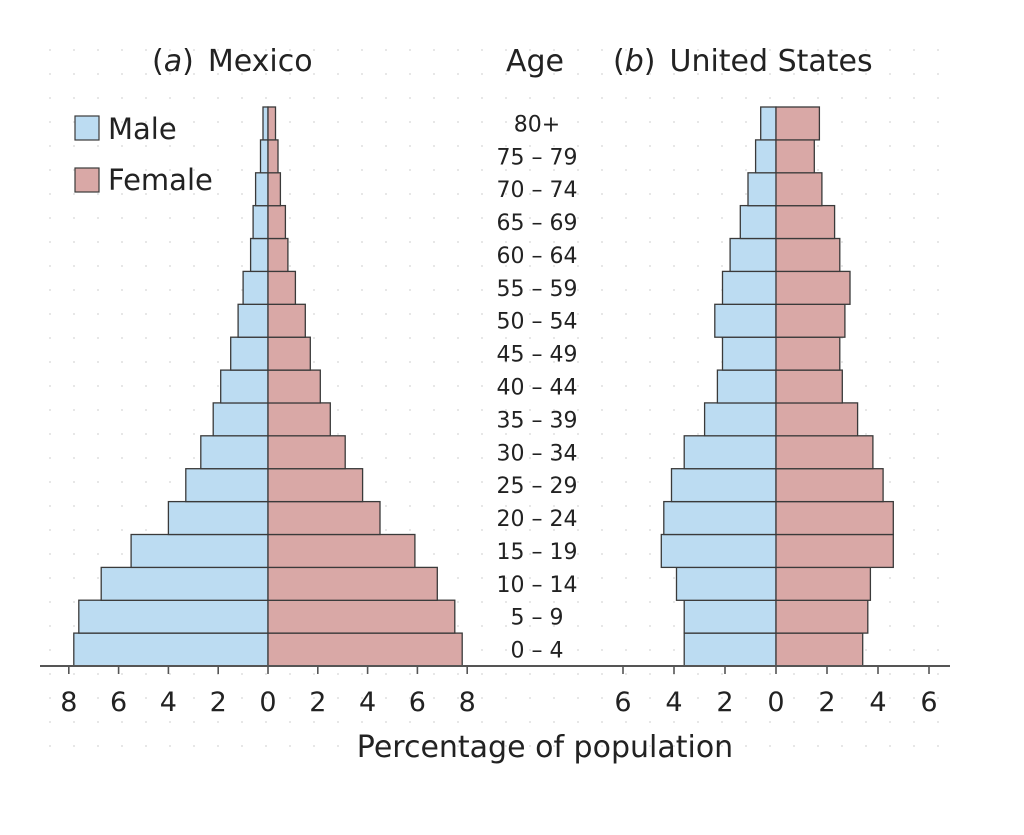 This screenshot has height=835, width=1024. What do you see at coordinates (87, 180) in the screenshot?
I see `legend-swatch-female` at bounding box center [87, 180].